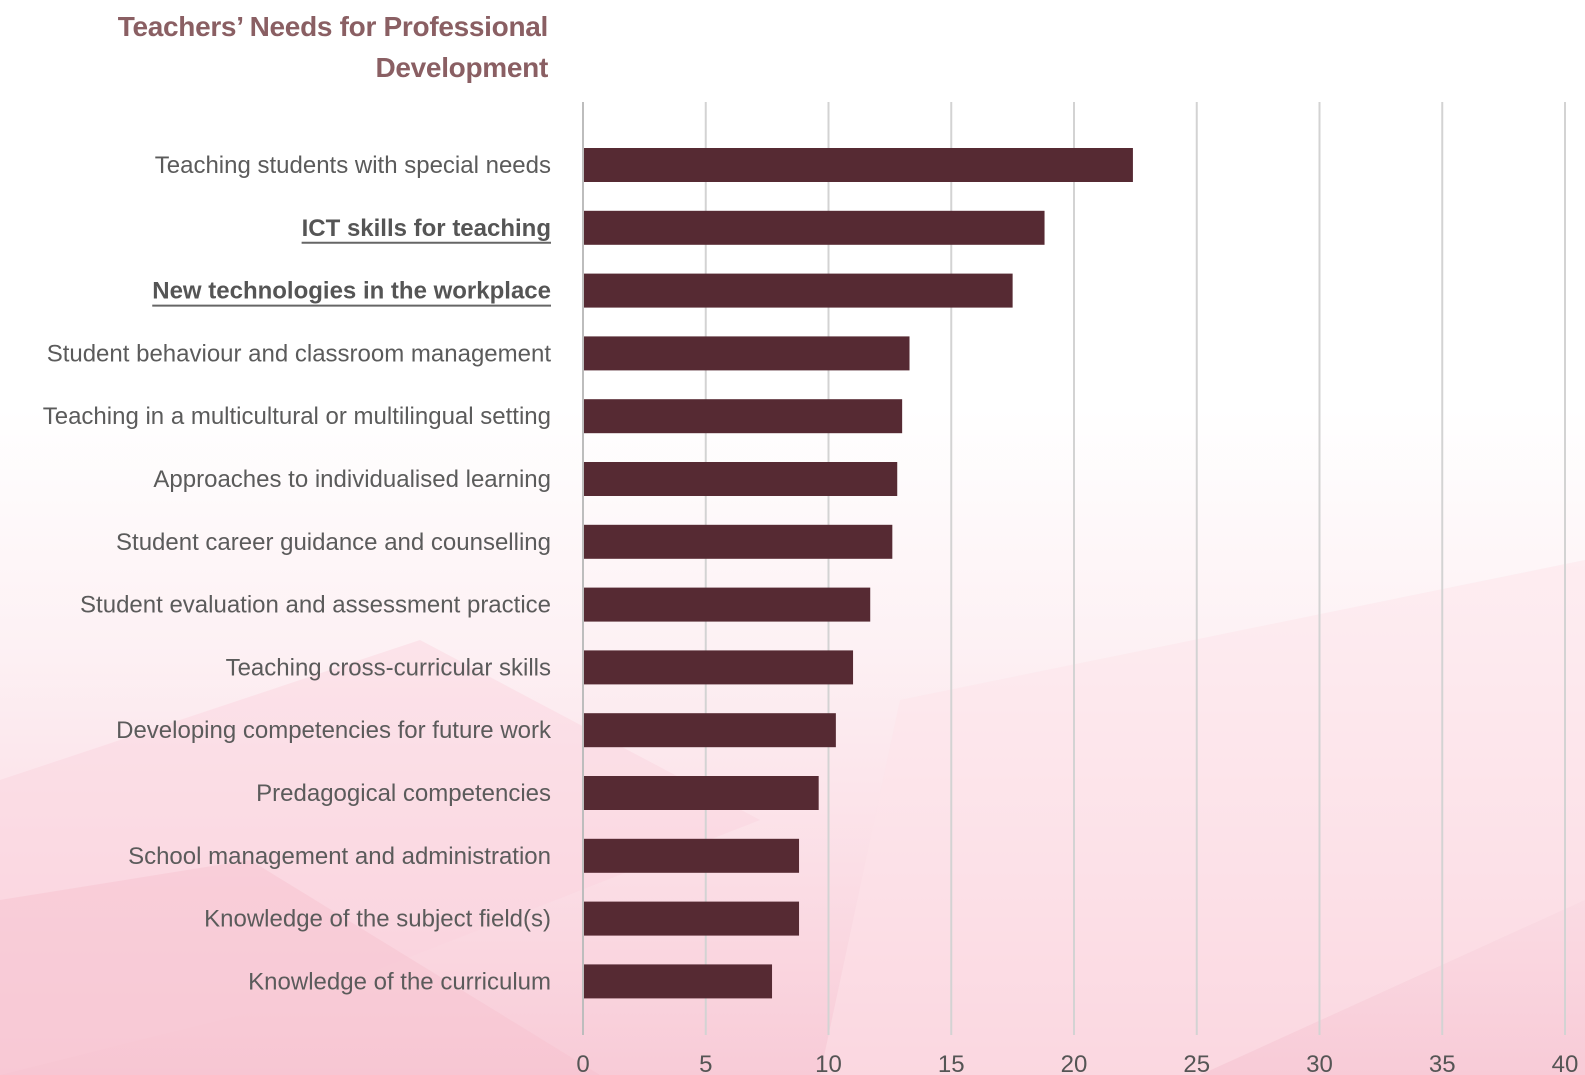 The height and width of the screenshot is (1075, 1585). I want to click on x-tick-label: 40, so click(1565, 1063).